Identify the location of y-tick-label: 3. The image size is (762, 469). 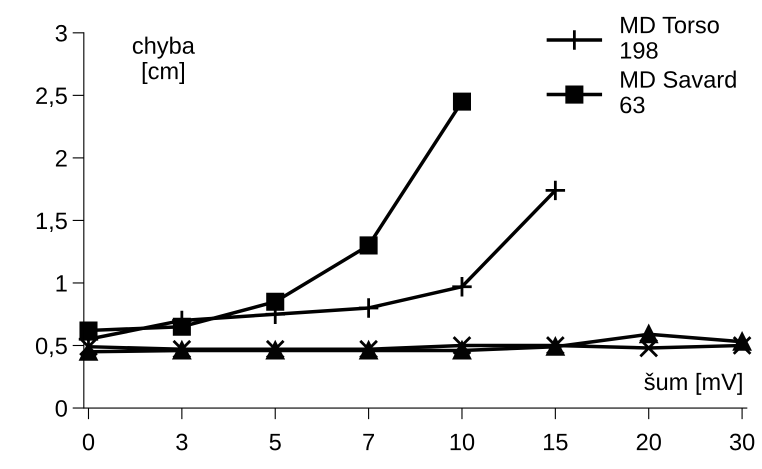
(61, 33).